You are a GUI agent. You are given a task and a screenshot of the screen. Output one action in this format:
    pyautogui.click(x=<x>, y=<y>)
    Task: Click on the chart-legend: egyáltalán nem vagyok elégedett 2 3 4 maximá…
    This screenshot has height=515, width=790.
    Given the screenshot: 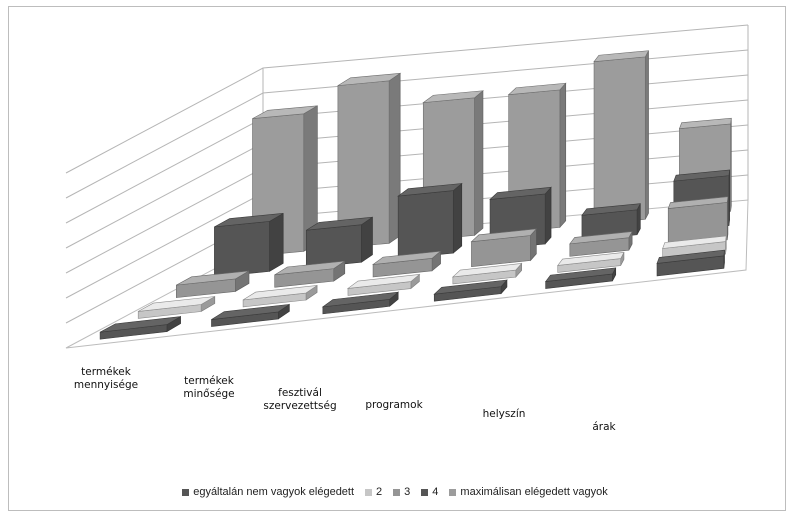 What is the action you would take?
    pyautogui.click(x=395, y=492)
    